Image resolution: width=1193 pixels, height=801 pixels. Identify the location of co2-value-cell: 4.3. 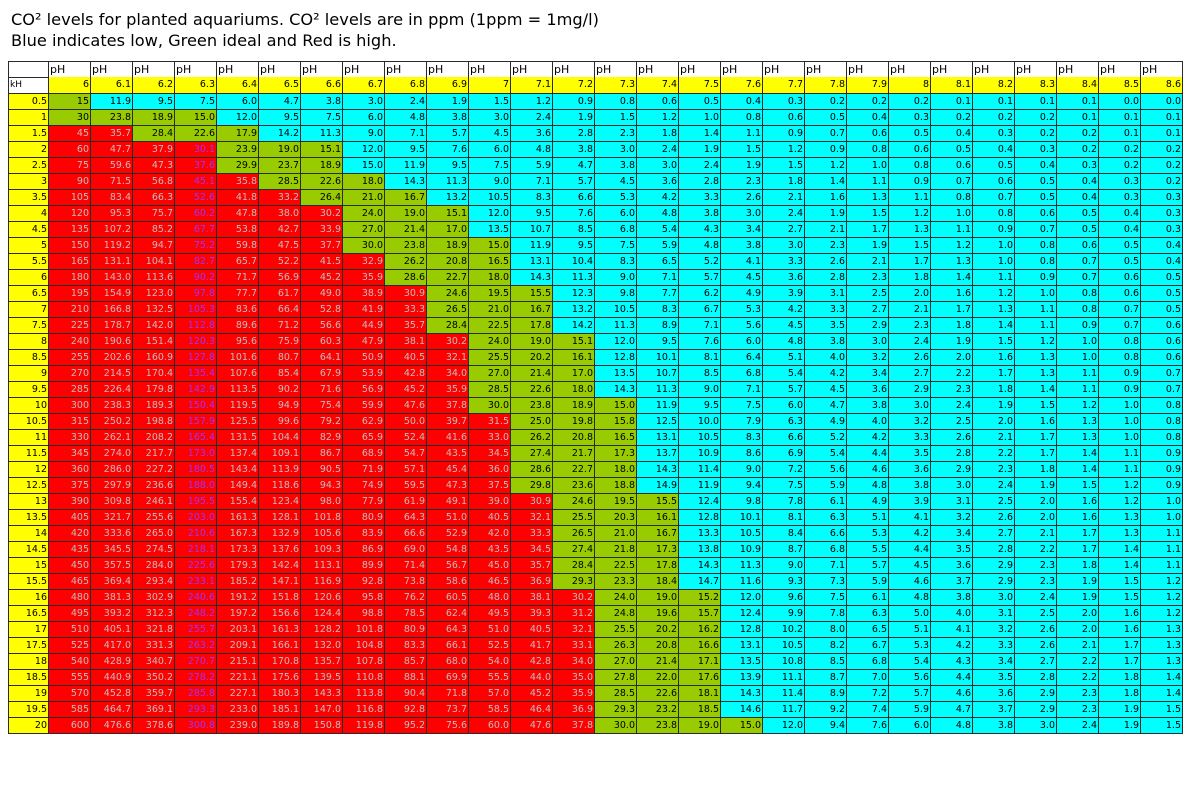
(951, 661).